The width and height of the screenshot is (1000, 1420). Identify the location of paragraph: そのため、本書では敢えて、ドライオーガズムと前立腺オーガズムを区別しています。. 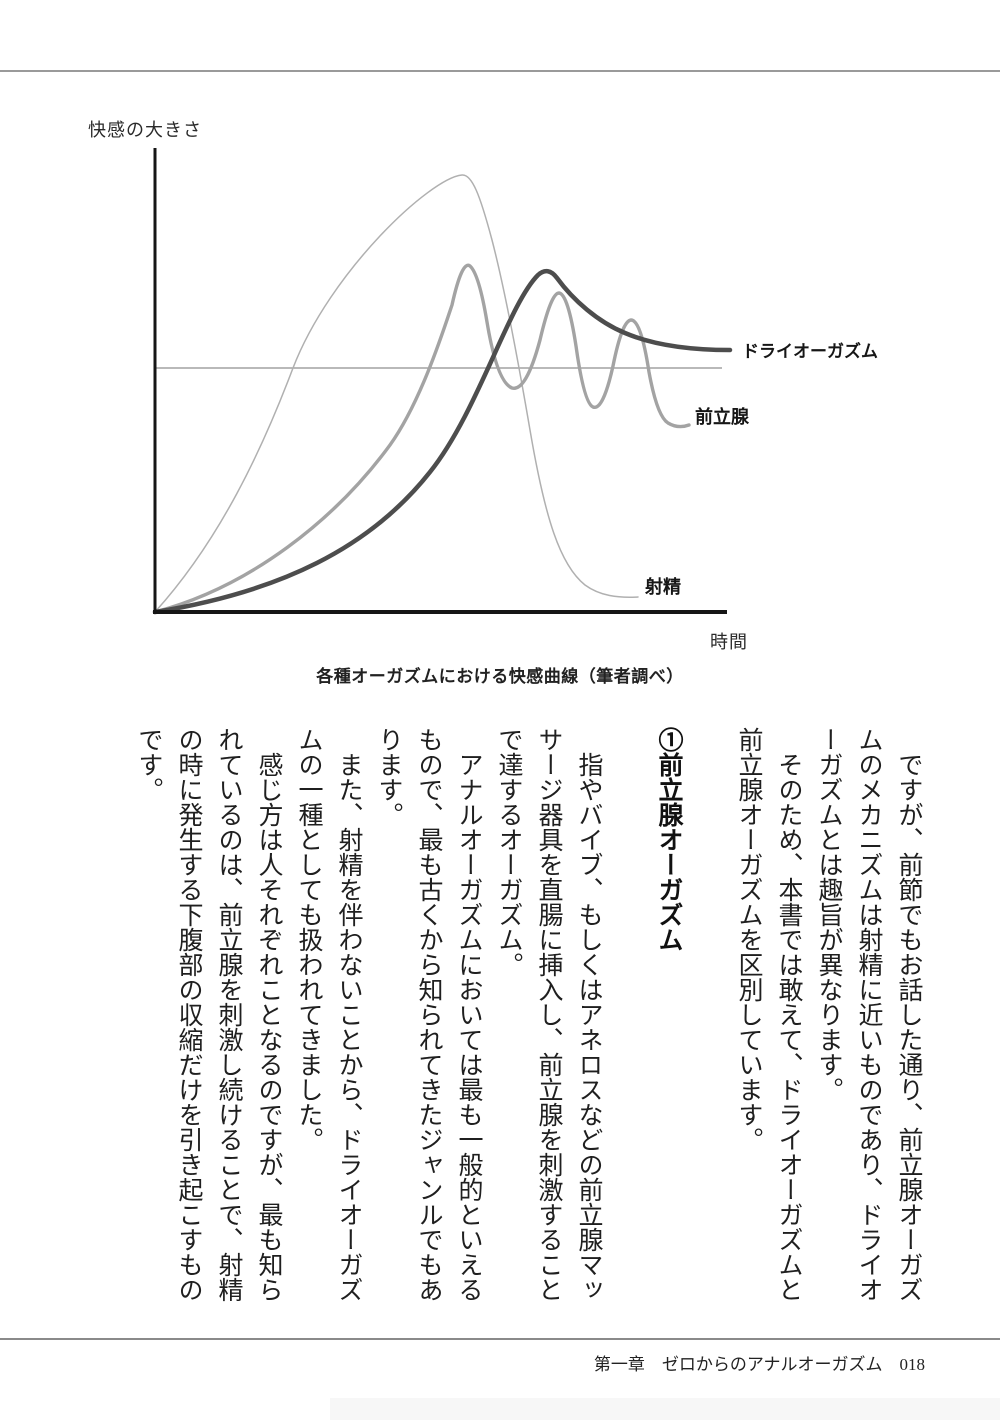
(768, 1014).